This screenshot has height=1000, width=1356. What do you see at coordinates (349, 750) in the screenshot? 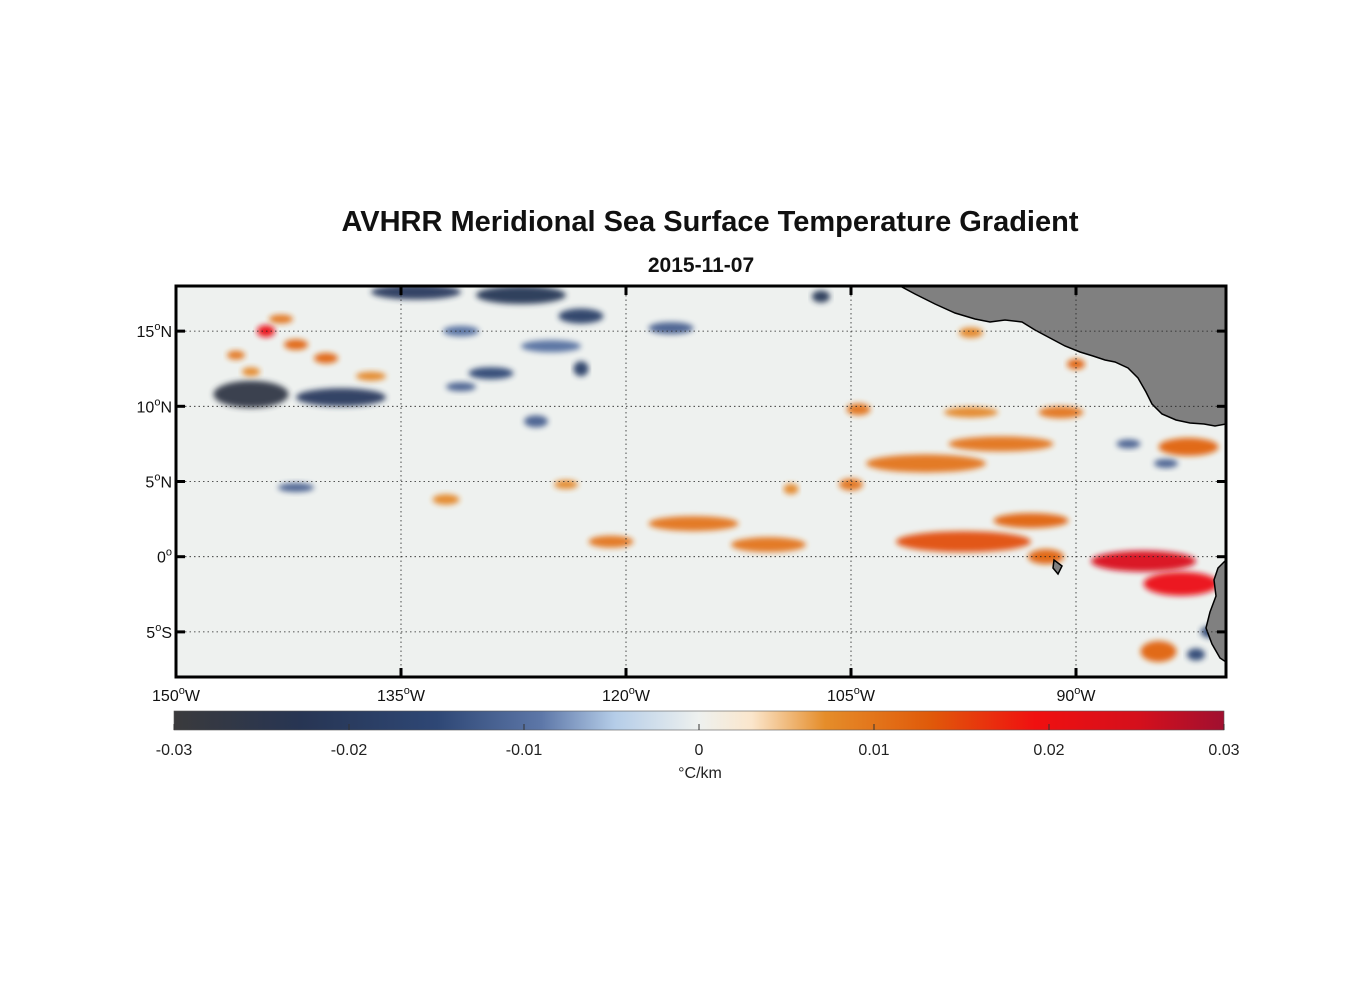
I see `colorbar-tick-label: -0.02` at bounding box center [349, 750].